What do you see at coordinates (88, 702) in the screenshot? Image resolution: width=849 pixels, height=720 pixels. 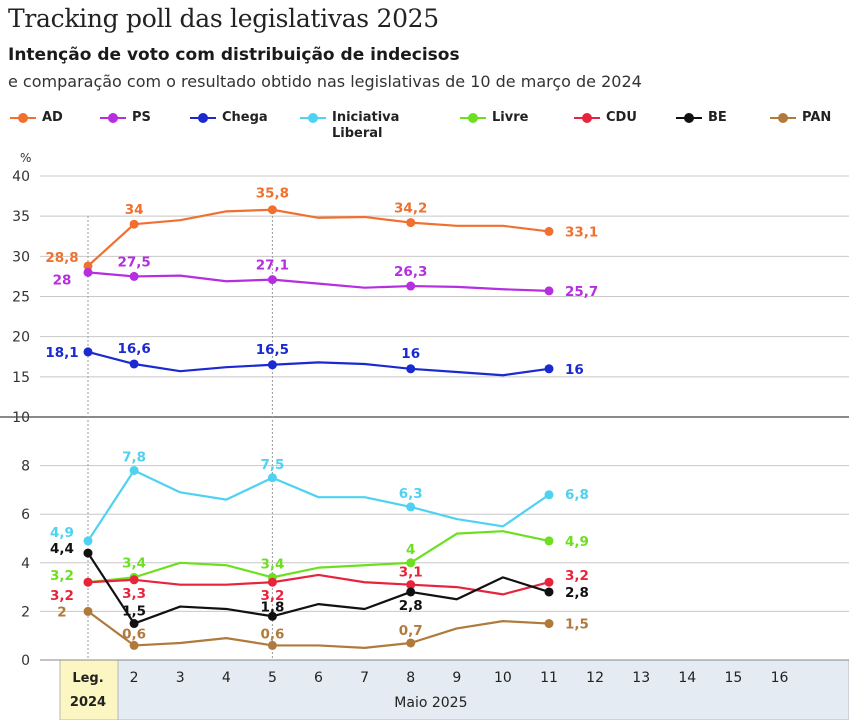 I see `x-tick-label: 2024` at bounding box center [88, 702].